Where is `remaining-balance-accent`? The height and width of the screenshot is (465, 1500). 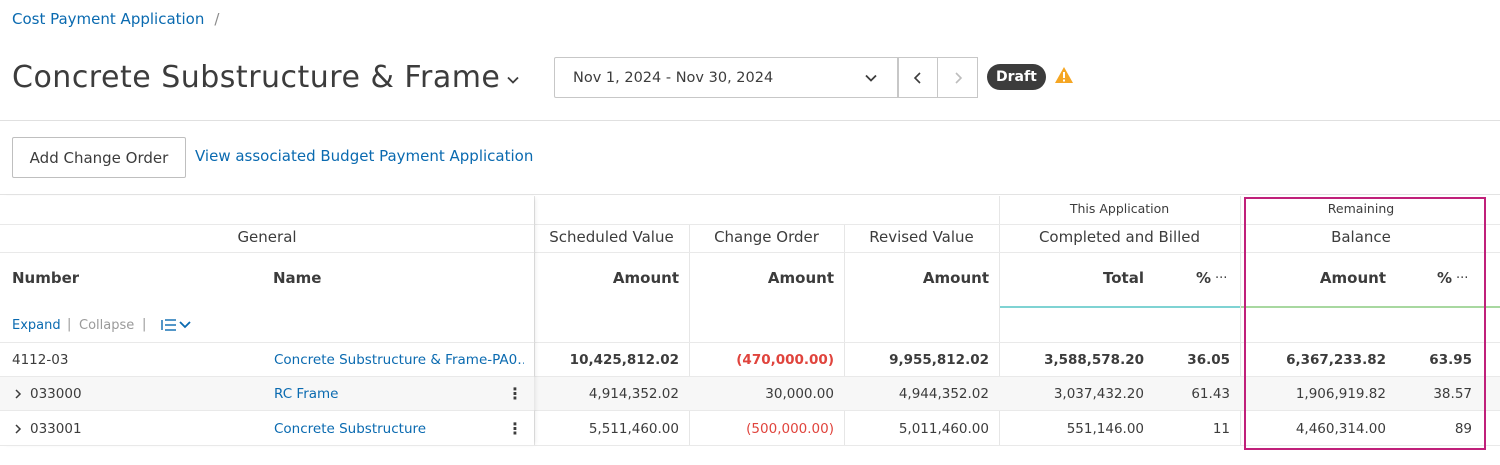 remaining-balance-accent is located at coordinates (1370, 307).